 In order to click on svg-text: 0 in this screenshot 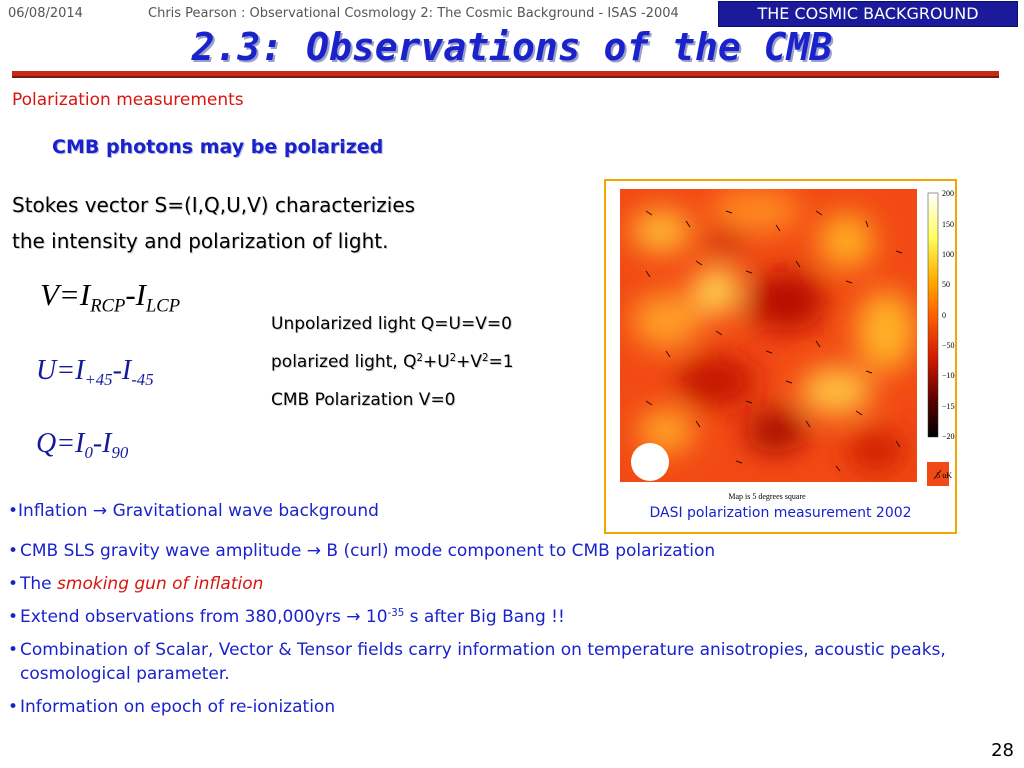, I will do `click(944, 315)`.